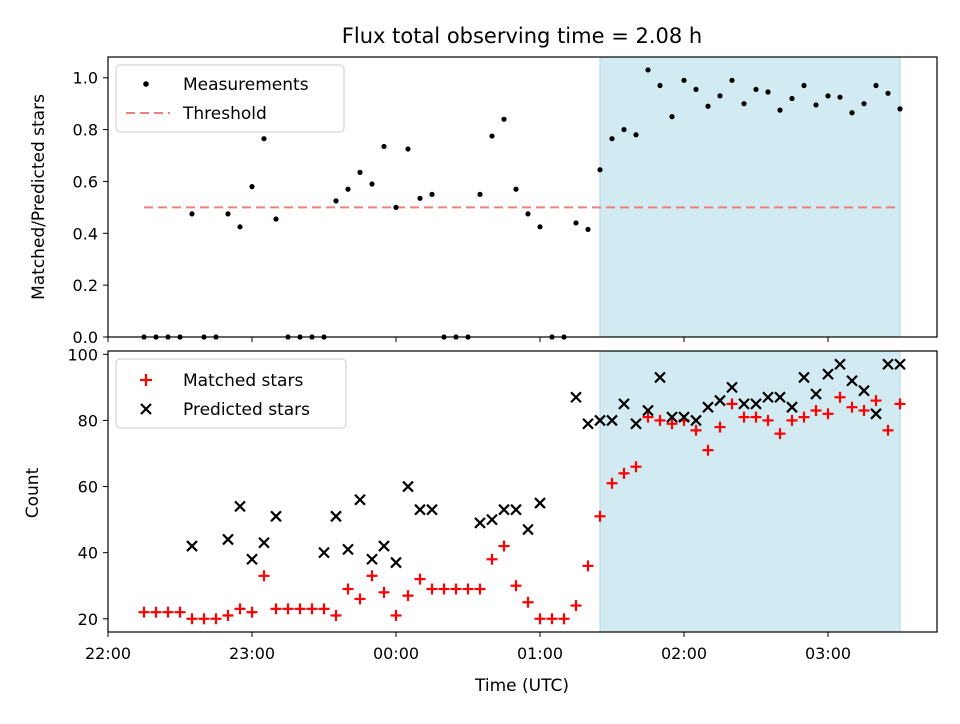 This screenshot has width=960, height=724. What do you see at coordinates (230, 98) in the screenshot?
I see `top-legend: Measurements Threshold` at bounding box center [230, 98].